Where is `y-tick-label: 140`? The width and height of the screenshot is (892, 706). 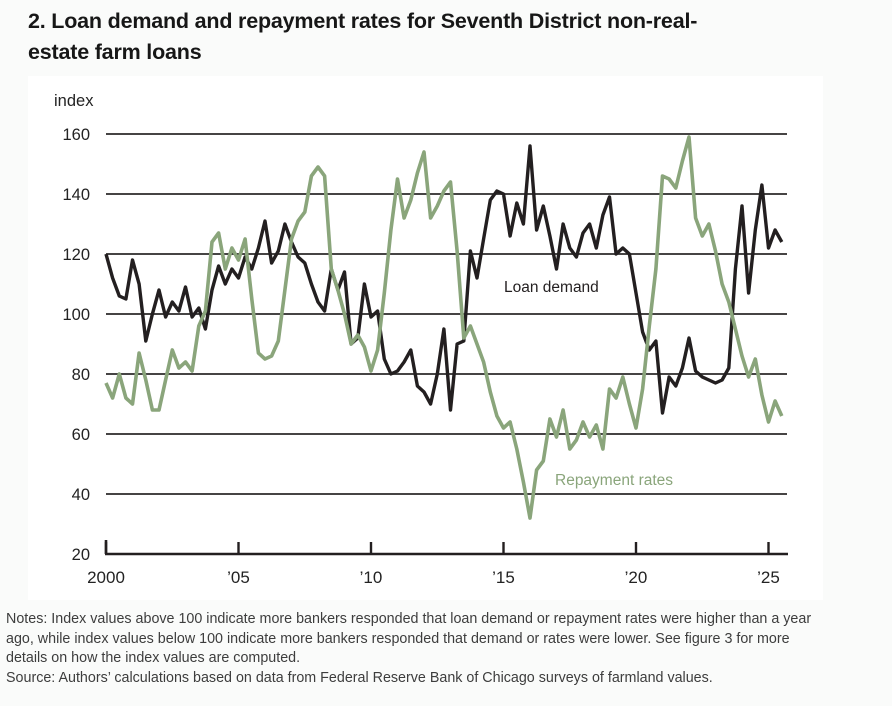 y-tick-label: 140 is located at coordinates (76, 195).